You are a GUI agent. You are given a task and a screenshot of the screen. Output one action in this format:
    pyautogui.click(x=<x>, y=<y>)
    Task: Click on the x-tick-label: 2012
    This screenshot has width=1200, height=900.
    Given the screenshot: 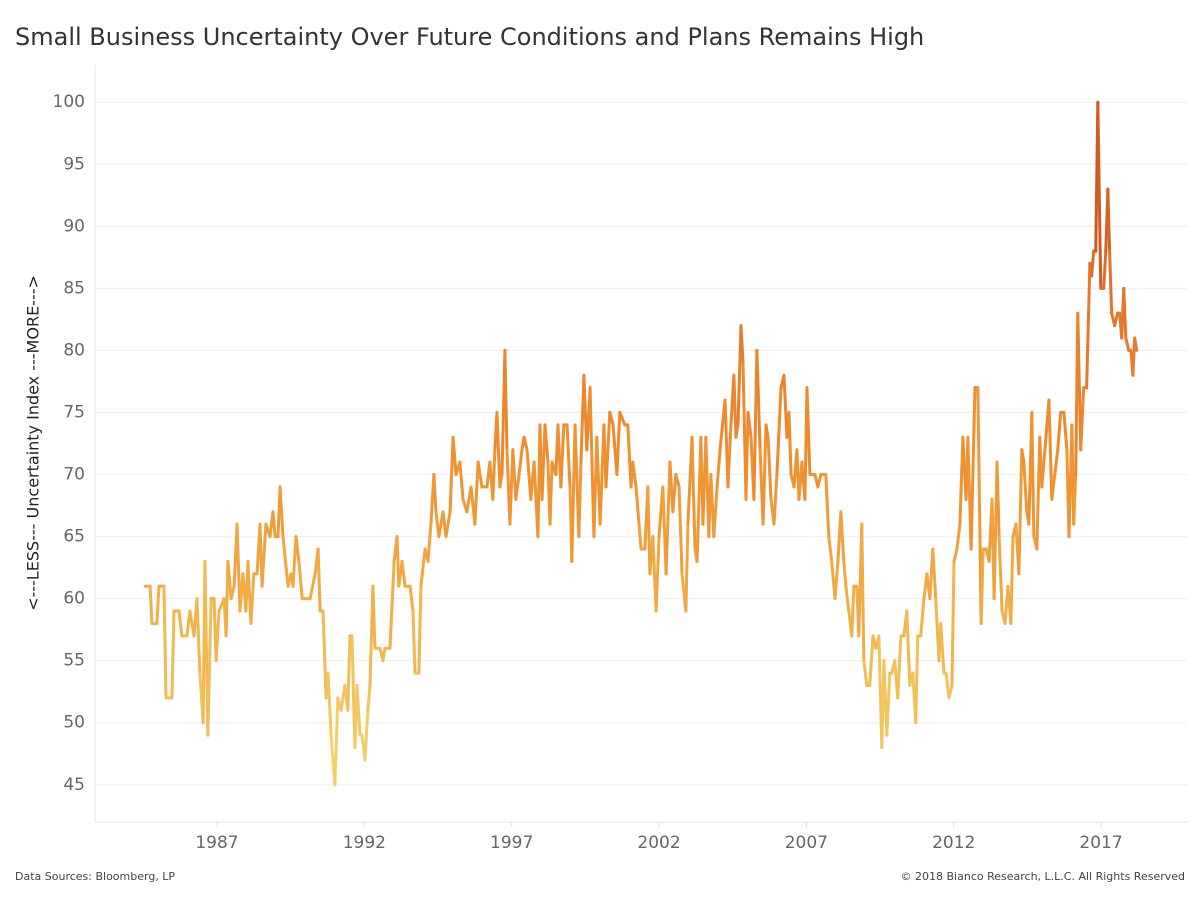 What is the action you would take?
    pyautogui.click(x=953, y=843)
    